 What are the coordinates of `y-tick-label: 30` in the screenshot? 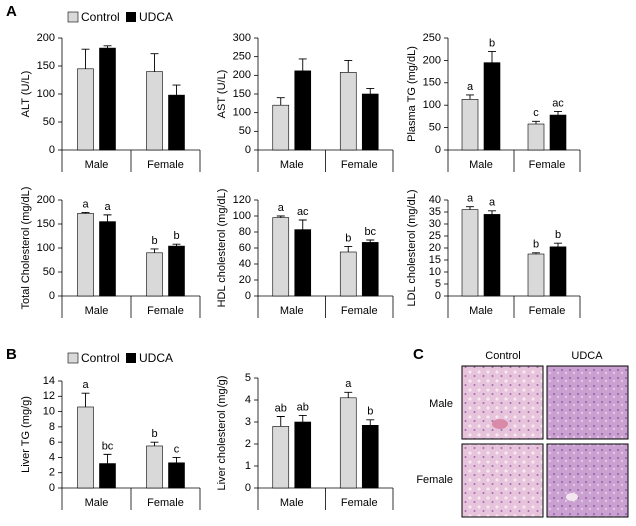 It's located at (435, 224).